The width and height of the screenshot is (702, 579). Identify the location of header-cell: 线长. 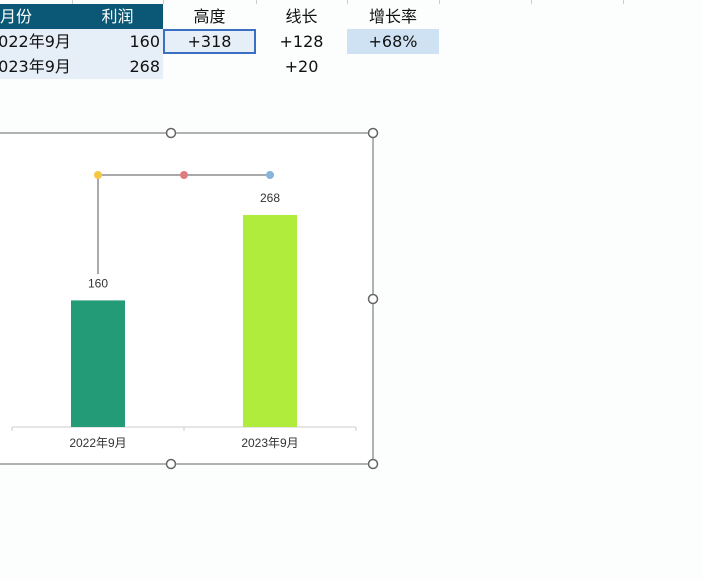
(301, 16).